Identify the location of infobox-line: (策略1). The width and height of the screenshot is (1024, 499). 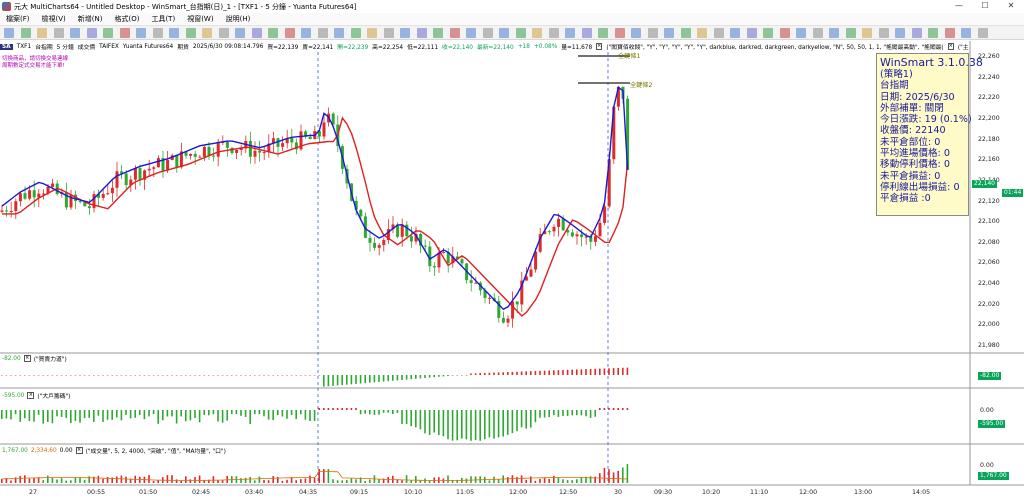
(896, 74).